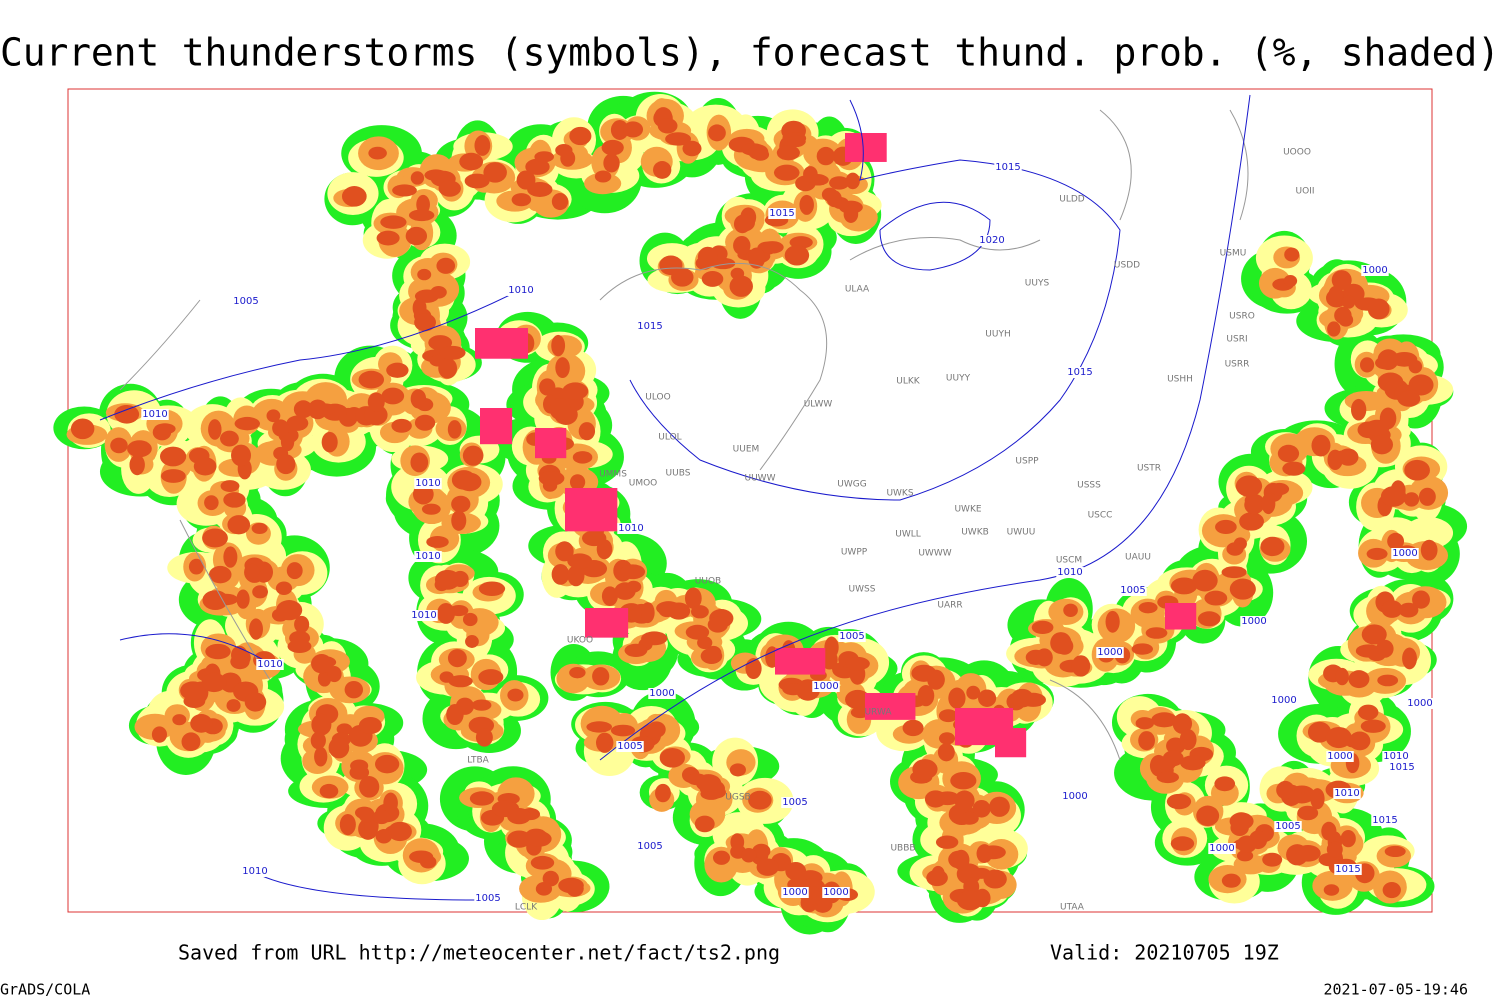 The height and width of the screenshot is (1000, 1500). Describe the element at coordinates (991, 240) in the screenshot. I see `isobar-label: 1020` at that location.